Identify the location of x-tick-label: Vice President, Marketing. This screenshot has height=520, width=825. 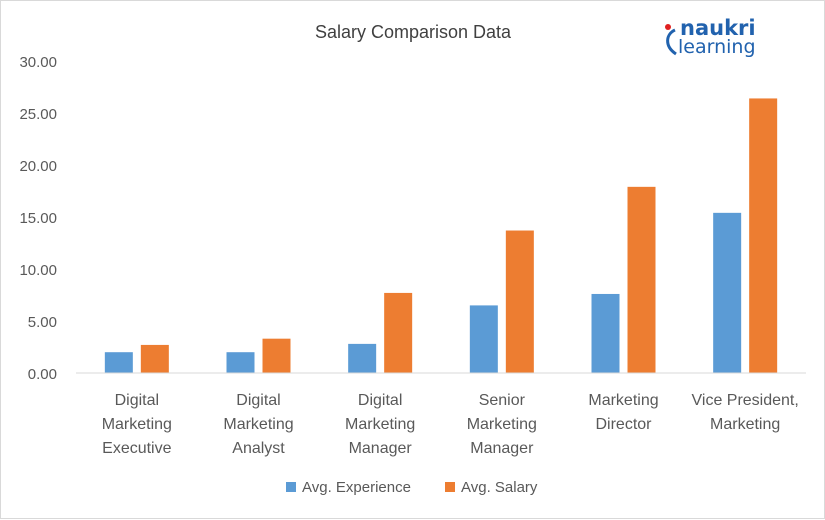
(745, 412).